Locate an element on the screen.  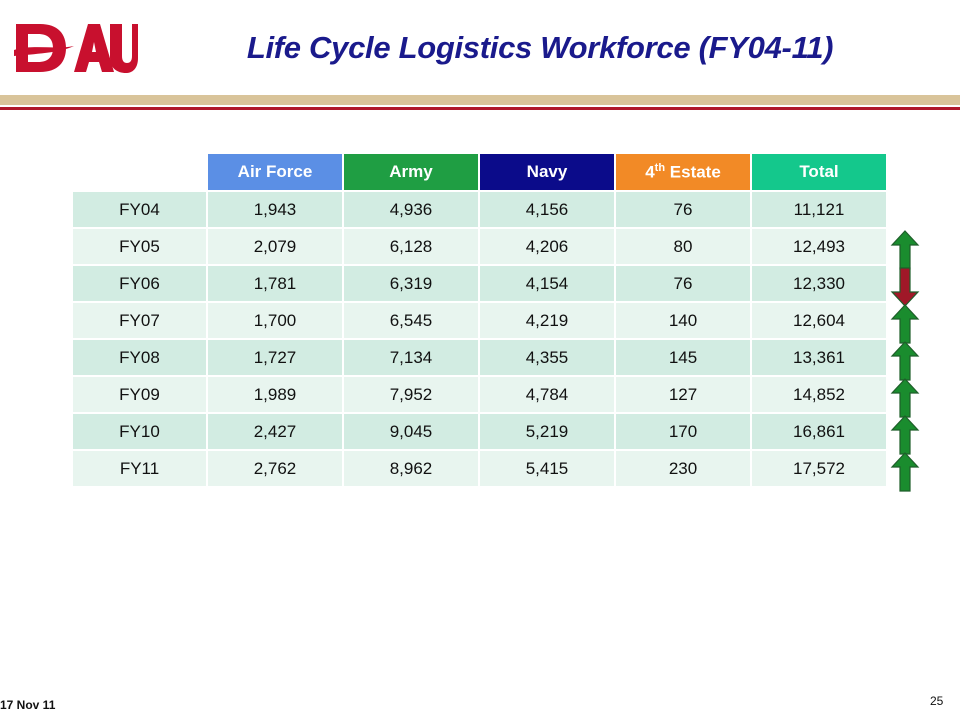
fy-cell: FY10 is located at coordinates (139, 431).